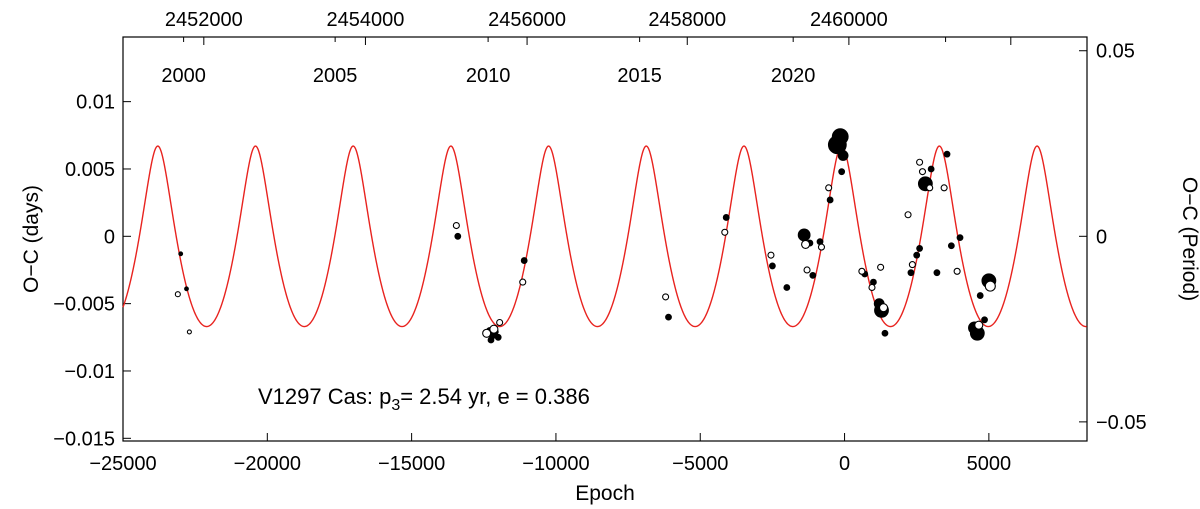 The height and width of the screenshot is (509, 1200). I want to click on x-axis-title: Epoch, so click(605, 493).